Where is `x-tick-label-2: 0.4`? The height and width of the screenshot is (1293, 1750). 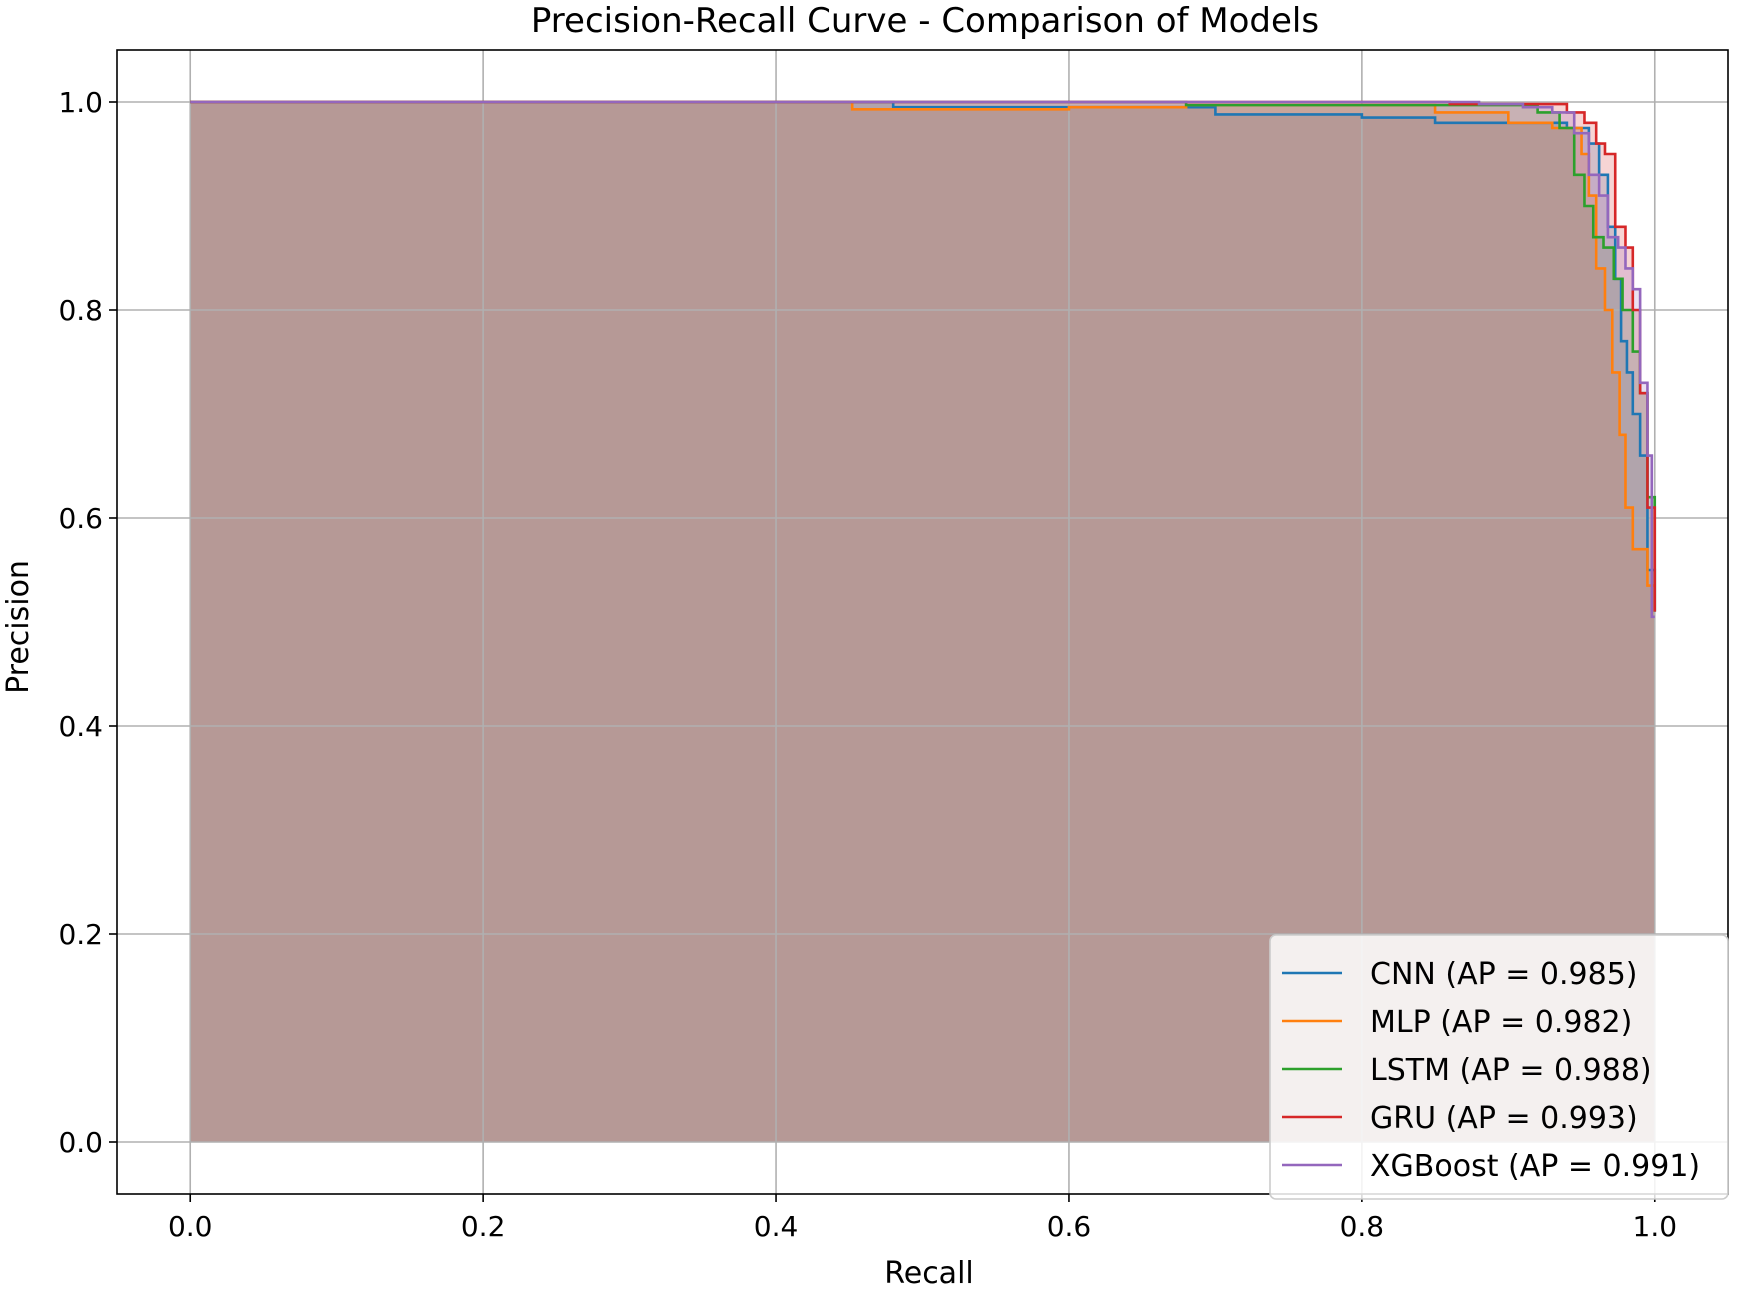 x-tick-label-2: 0.4 is located at coordinates (776, 1226).